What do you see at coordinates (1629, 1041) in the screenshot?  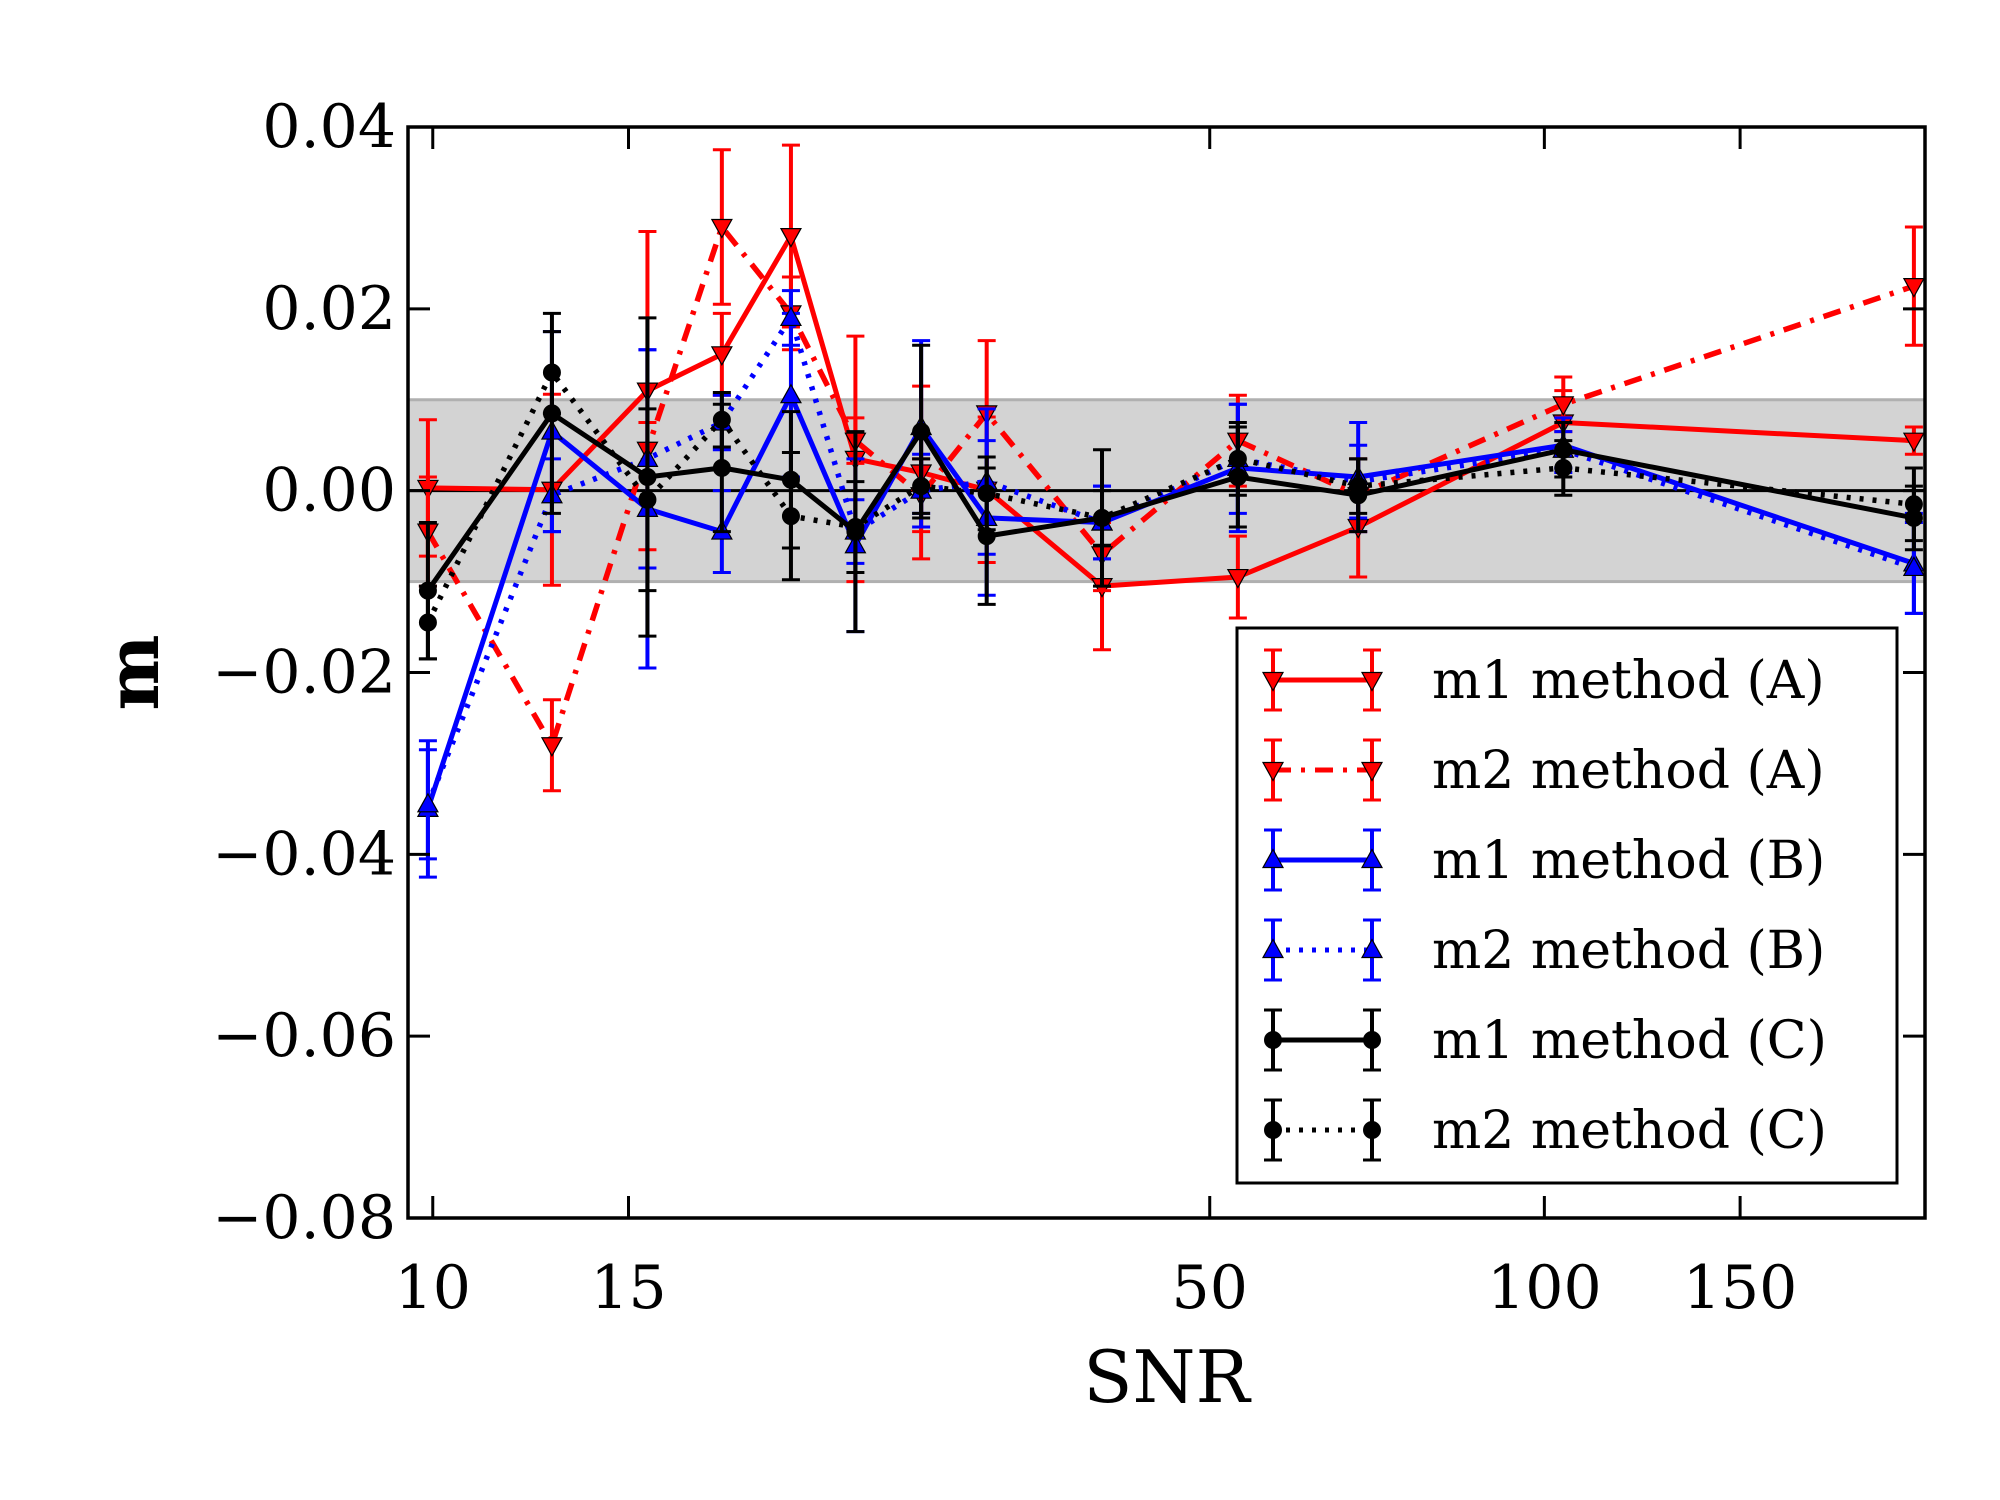 I see `legend-label: m1 method (C)` at bounding box center [1629, 1041].